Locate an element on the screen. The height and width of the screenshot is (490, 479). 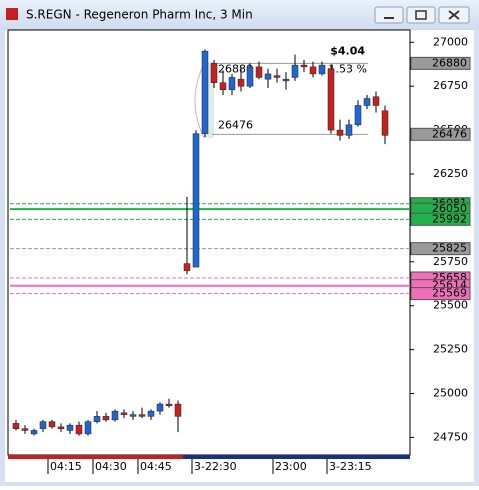
y-tick-label: 26750 is located at coordinates (450, 85).